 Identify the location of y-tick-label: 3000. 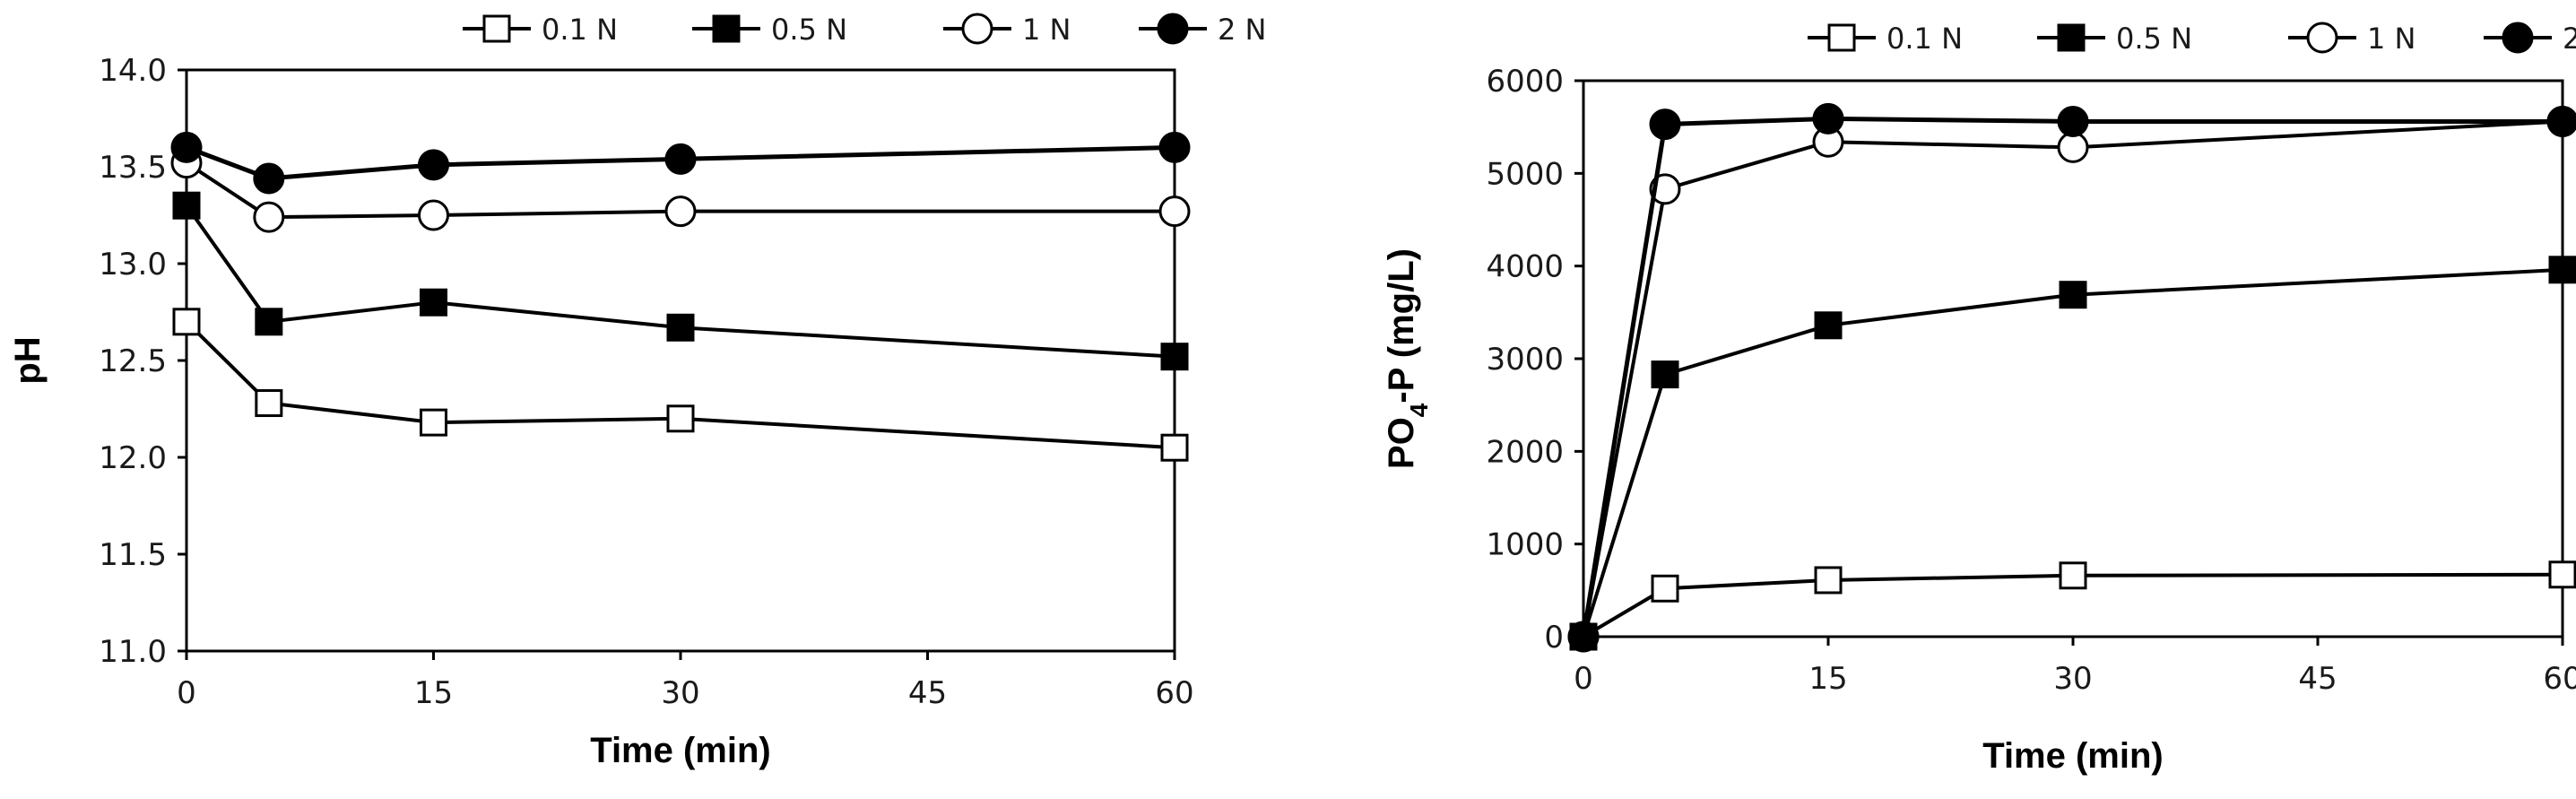
(1525, 360).